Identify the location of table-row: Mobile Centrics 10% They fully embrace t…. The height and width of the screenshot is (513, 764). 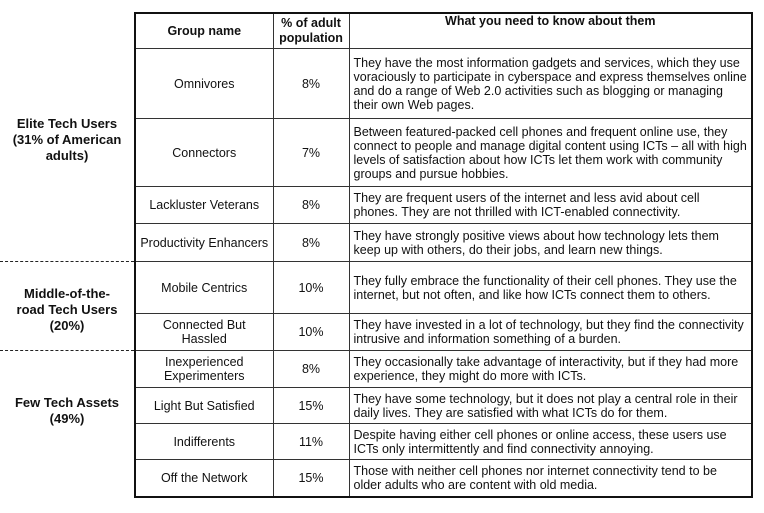
(443, 287).